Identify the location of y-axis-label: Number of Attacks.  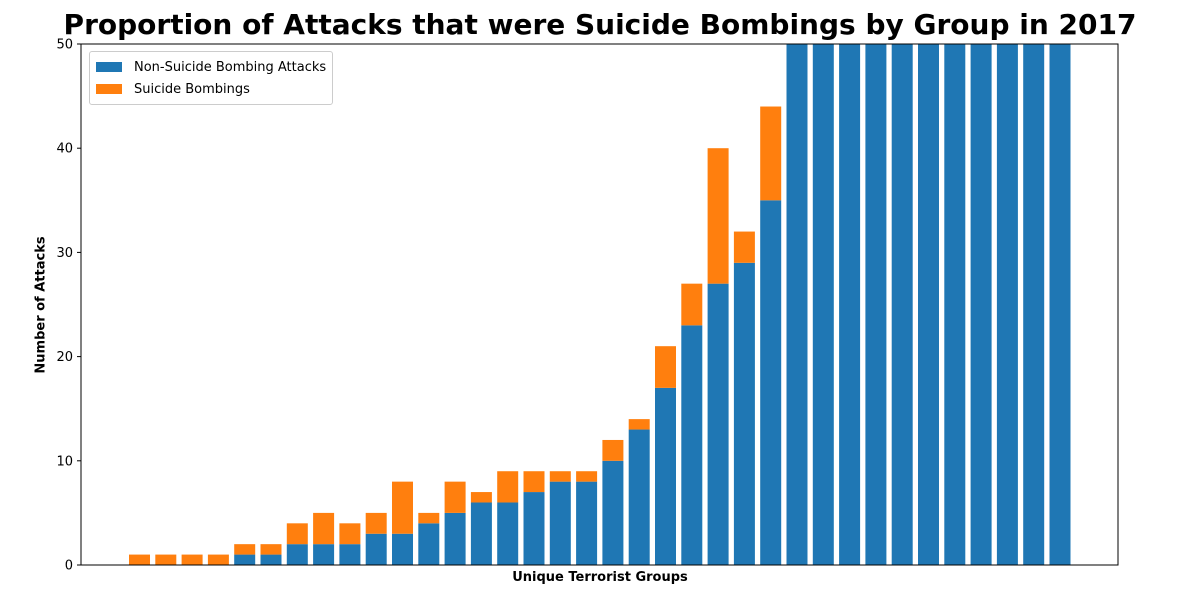
(41, 305).